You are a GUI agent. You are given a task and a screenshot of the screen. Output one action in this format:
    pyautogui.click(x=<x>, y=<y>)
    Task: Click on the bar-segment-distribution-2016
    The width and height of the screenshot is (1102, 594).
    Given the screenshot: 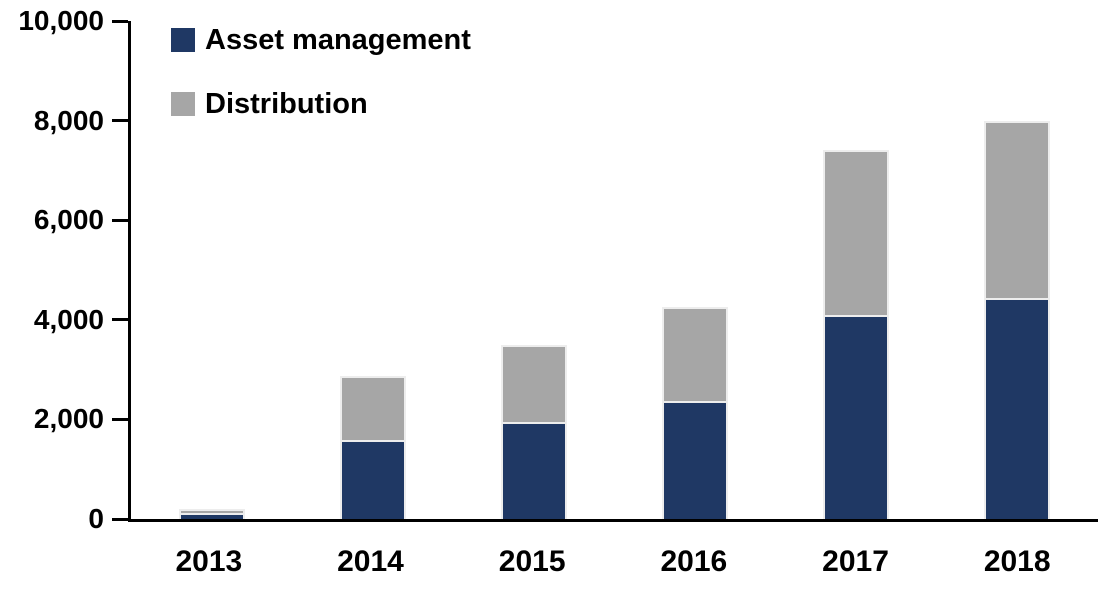 What is the action you would take?
    pyautogui.click(x=695, y=355)
    